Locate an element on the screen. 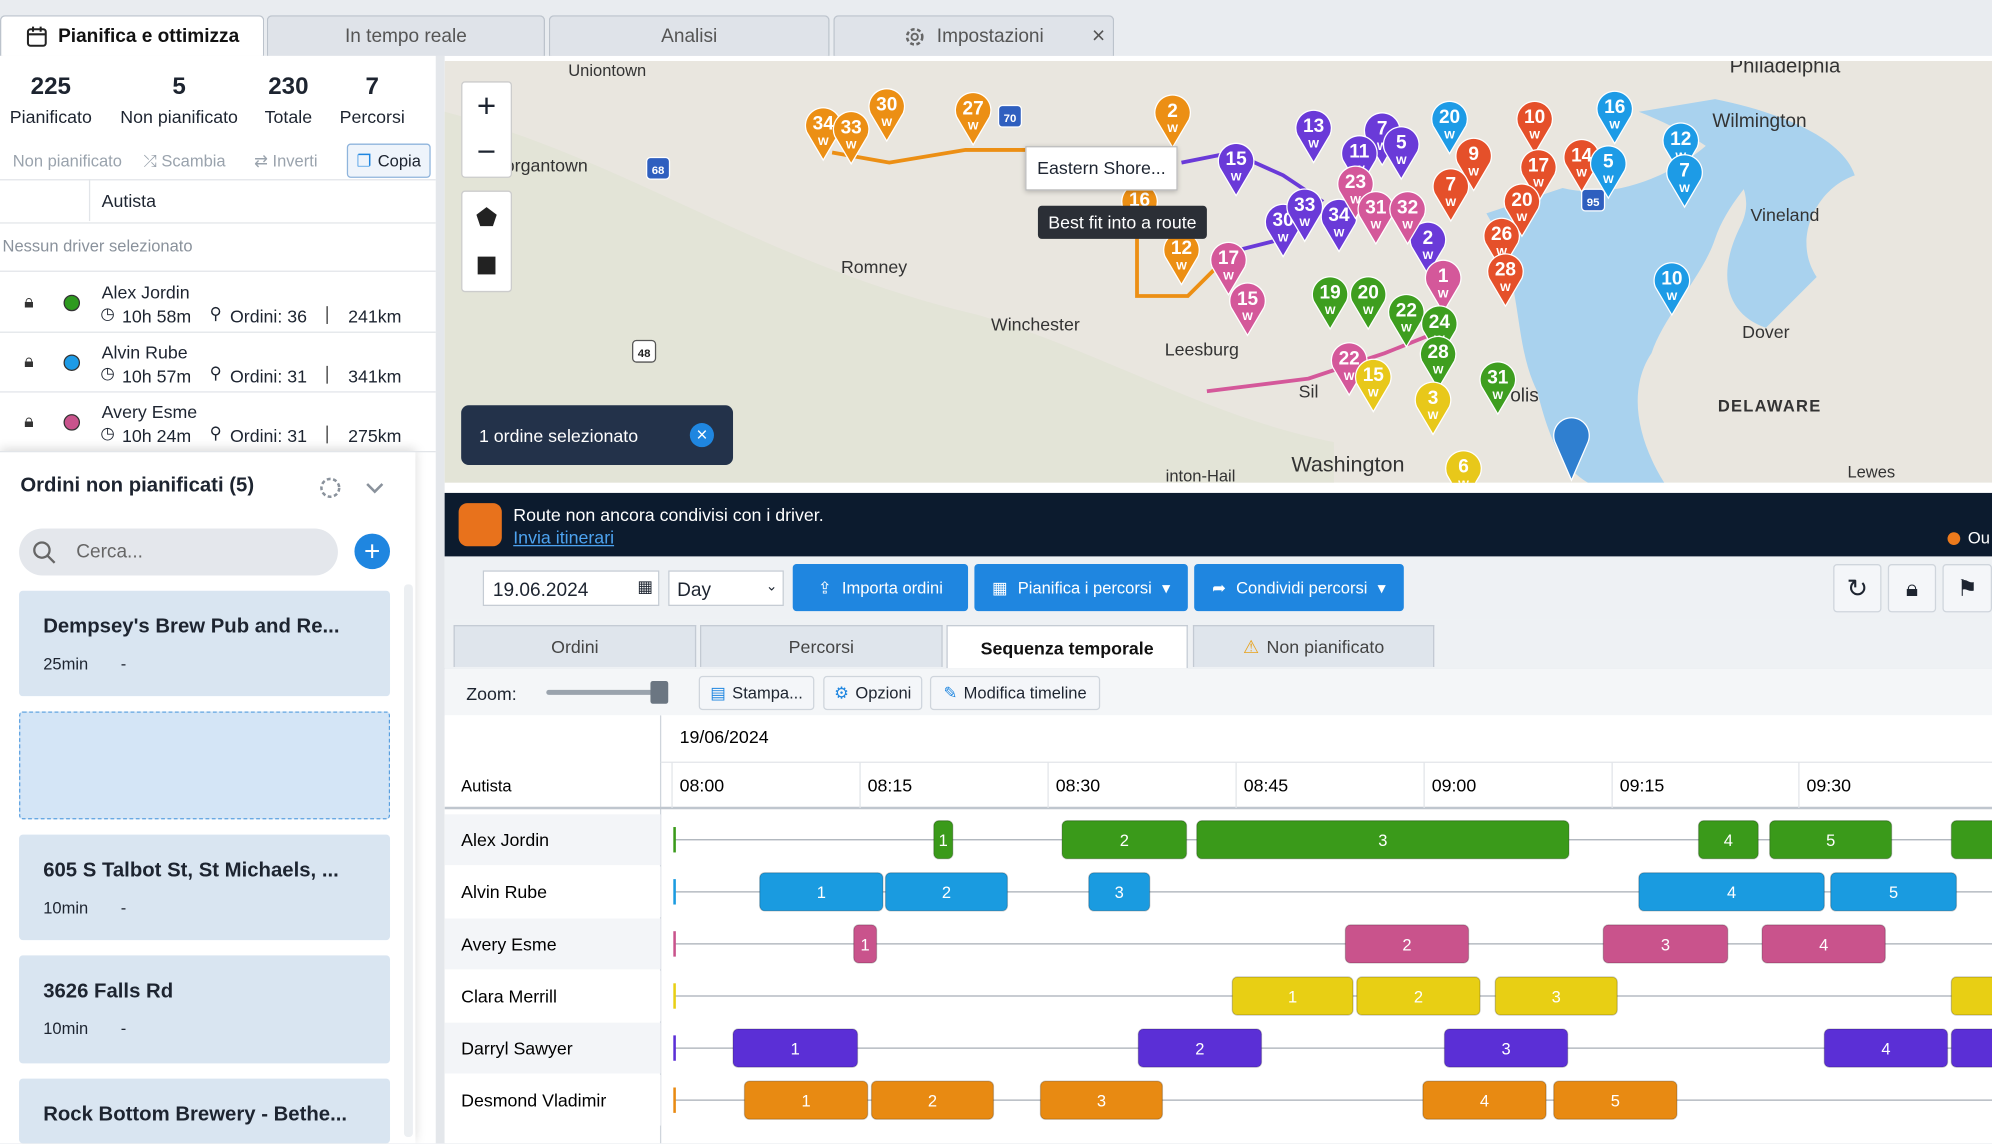 Image resolution: width=1992 pixels, height=1144 pixels. order-title: 3626 Falls Rd is located at coordinates (108, 991).